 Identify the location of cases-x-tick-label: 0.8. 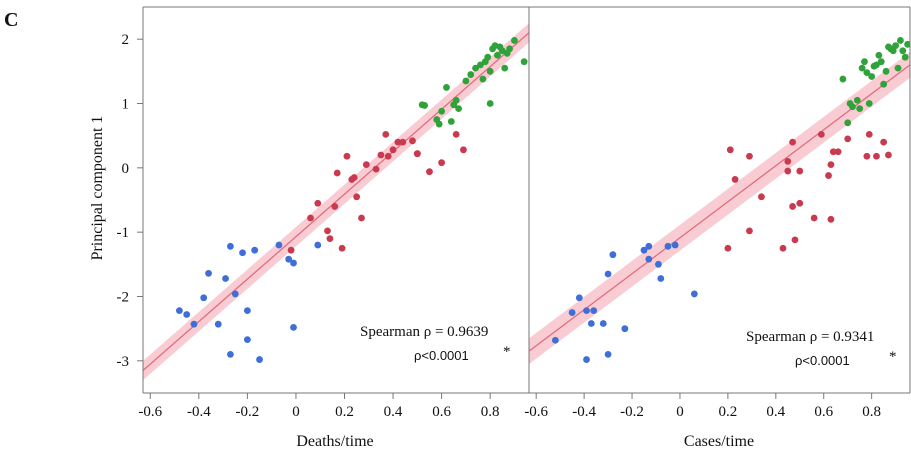
(871, 412).